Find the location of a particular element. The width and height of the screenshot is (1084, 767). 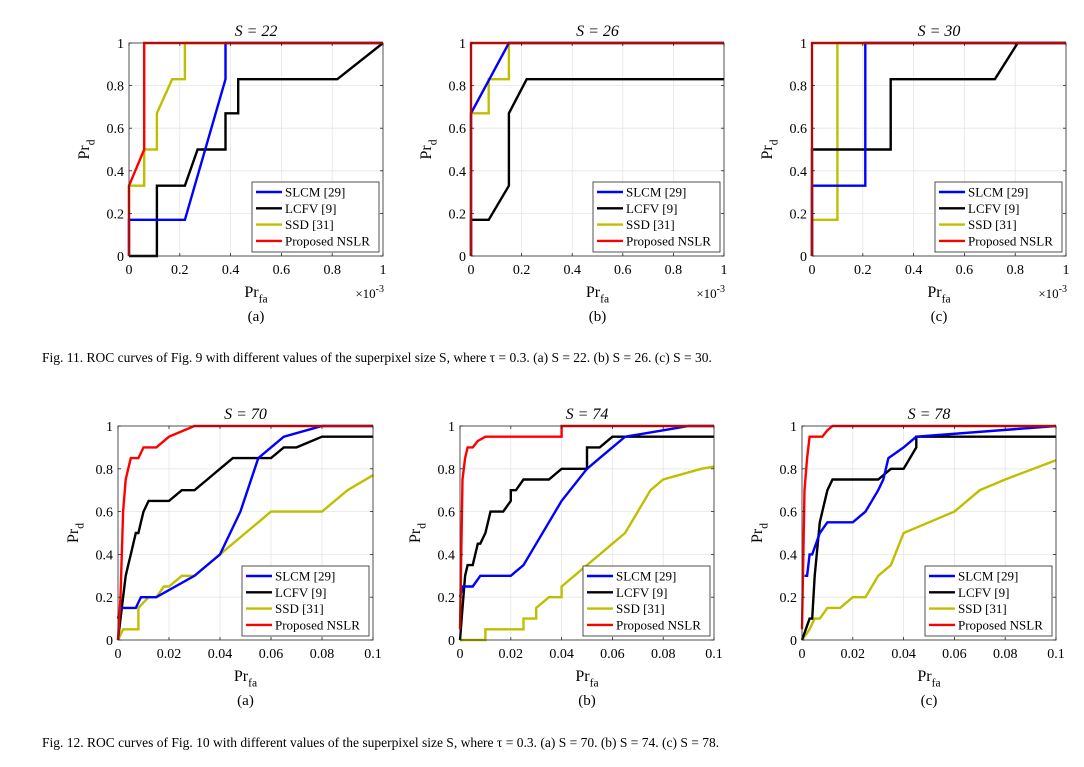

plot-frame is located at coordinates (929, 533).